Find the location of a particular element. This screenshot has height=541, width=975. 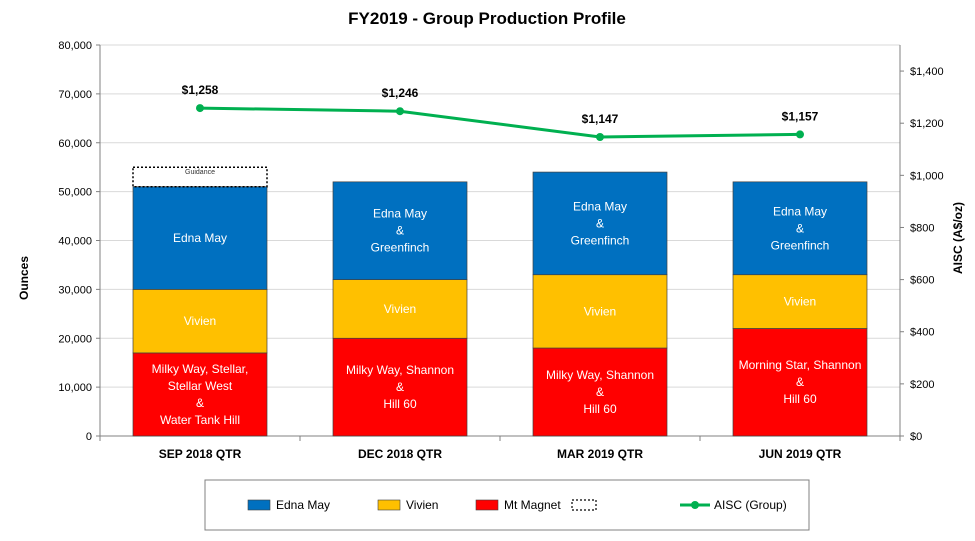

y2-axis-label: AISC (A$/oz) is located at coordinates (958, 238).